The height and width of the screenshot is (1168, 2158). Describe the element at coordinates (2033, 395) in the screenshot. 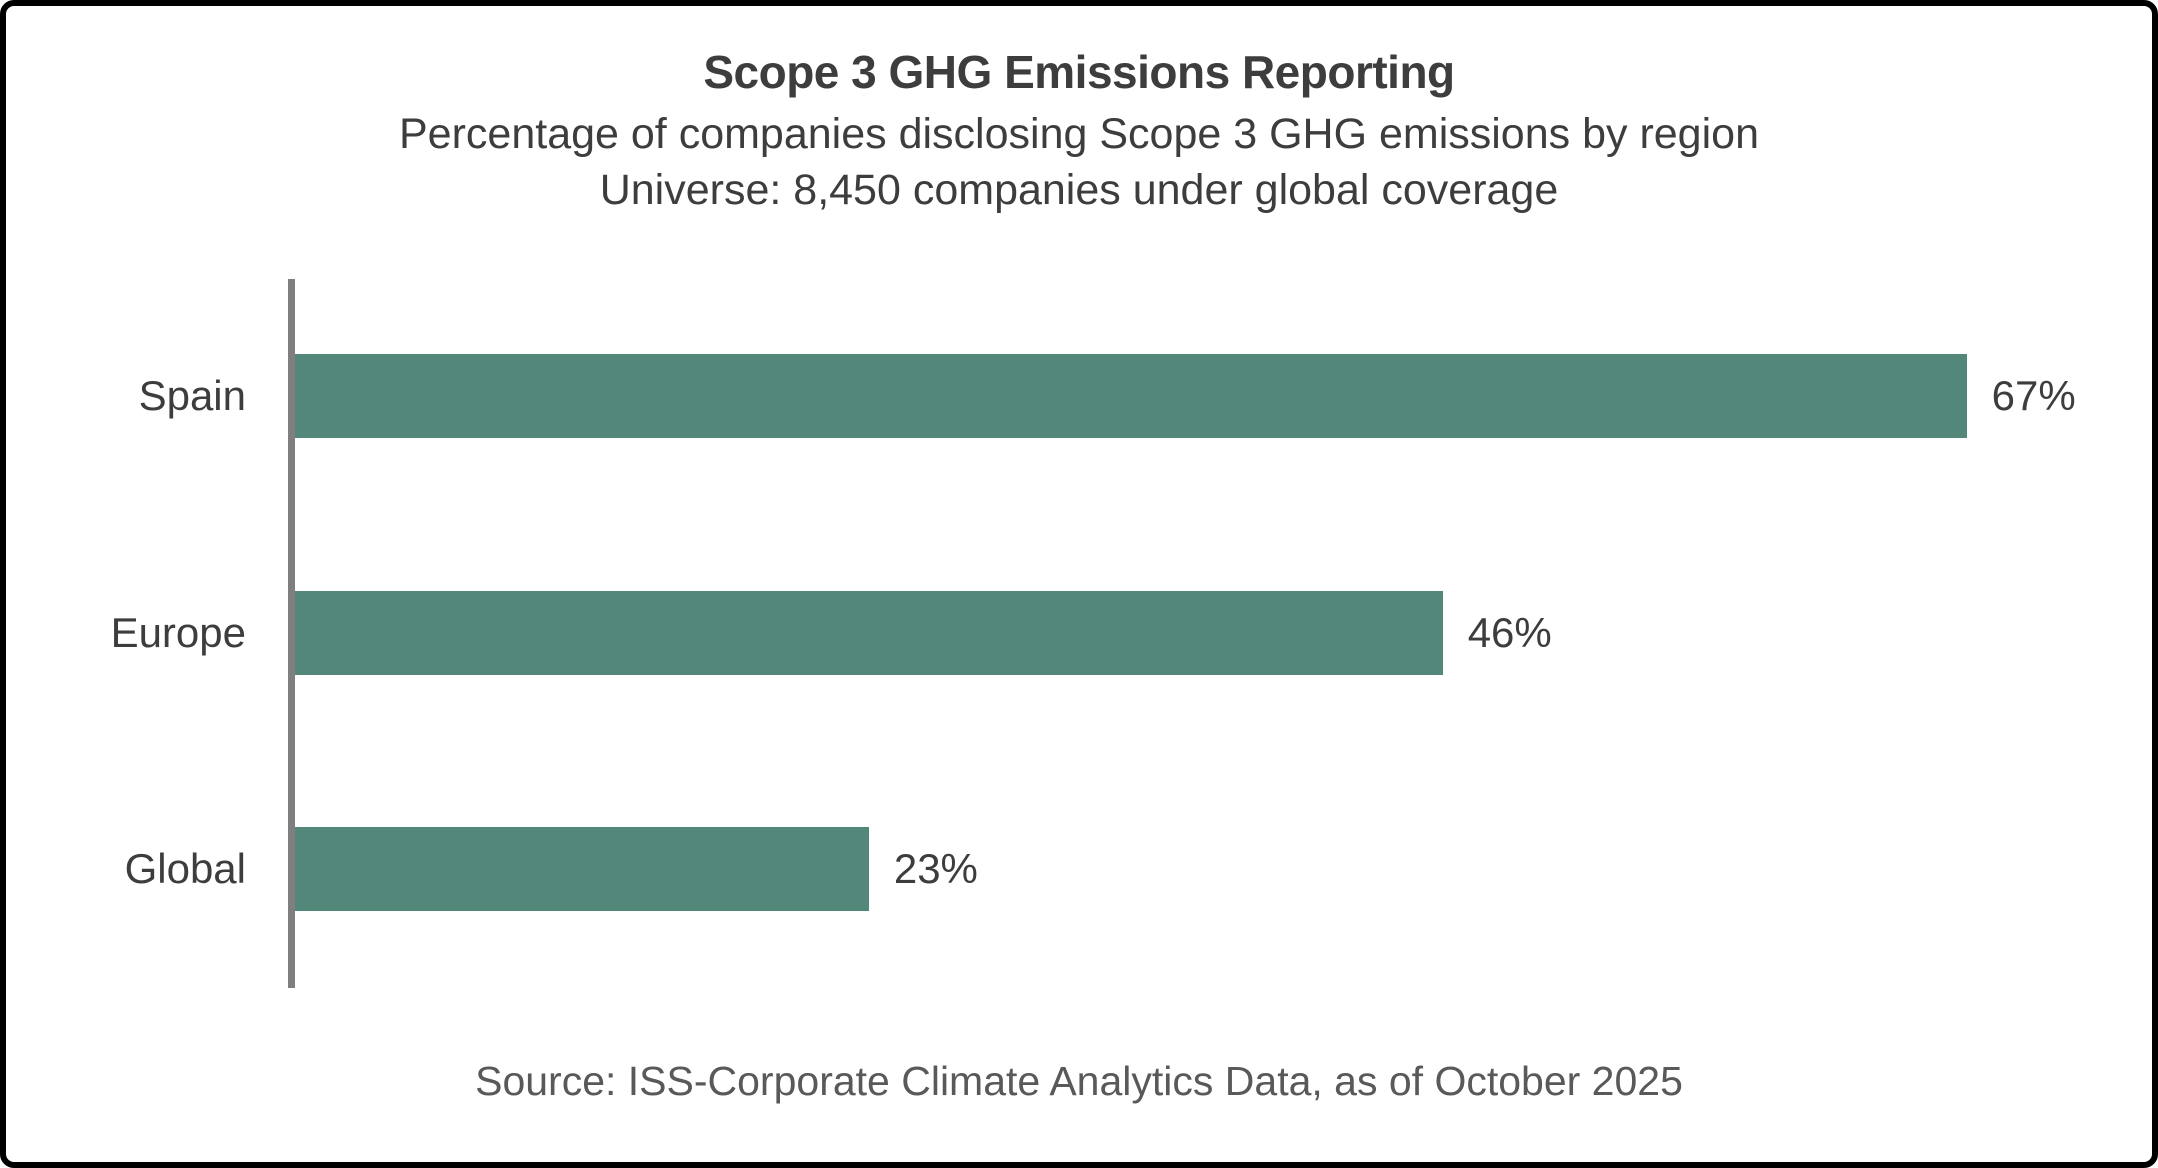

I see `value-label: 67%` at that location.